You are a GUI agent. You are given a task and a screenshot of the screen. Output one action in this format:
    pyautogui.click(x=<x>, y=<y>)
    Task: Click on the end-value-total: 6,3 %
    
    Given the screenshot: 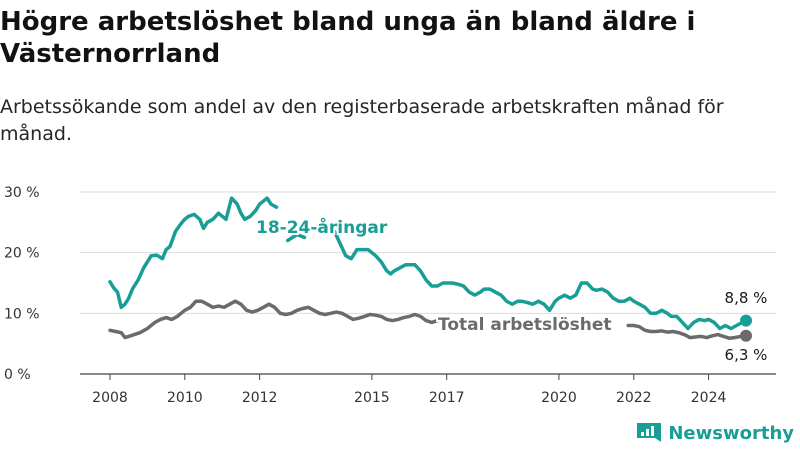 What is the action you would take?
    pyautogui.click(x=746, y=355)
    